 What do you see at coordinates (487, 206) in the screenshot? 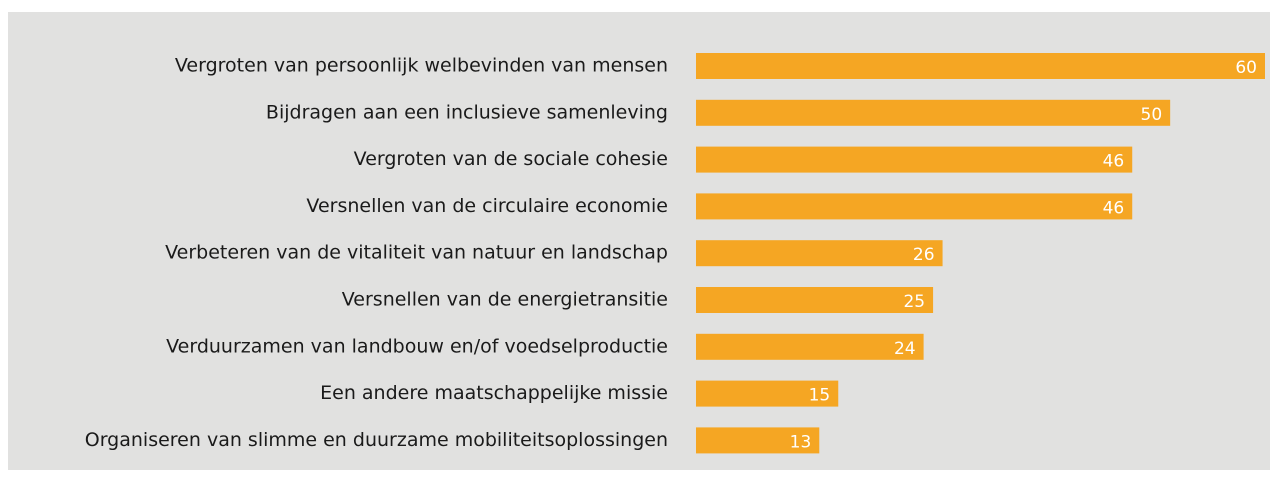
I see `category-label: Versnellen van de circulaire economie` at bounding box center [487, 206].